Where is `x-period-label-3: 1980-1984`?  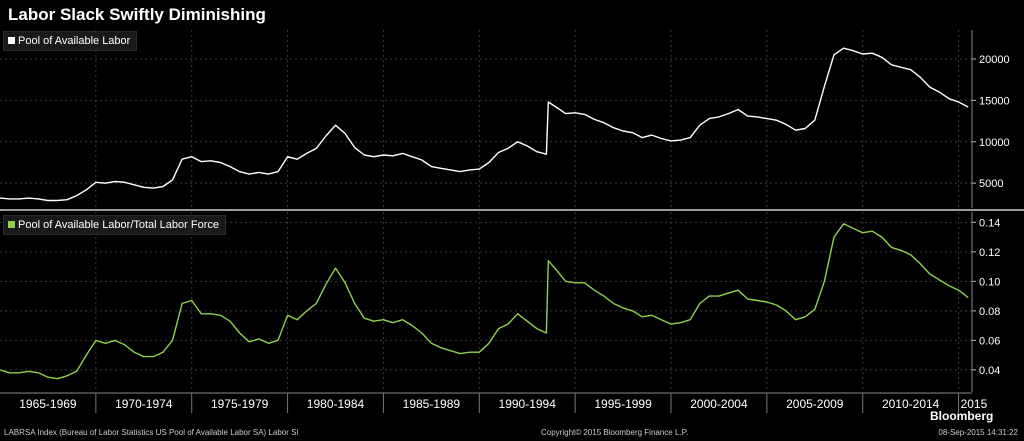 x-period-label-3: 1980-1984 is located at coordinates (336, 404).